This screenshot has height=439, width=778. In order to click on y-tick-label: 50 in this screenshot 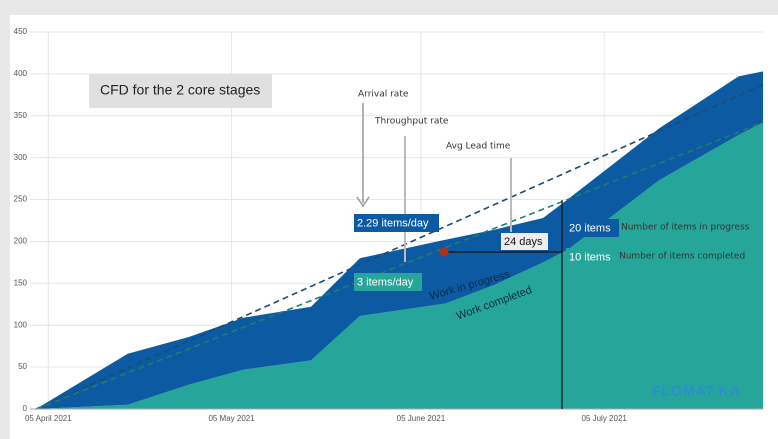, I will do `click(22, 366)`.